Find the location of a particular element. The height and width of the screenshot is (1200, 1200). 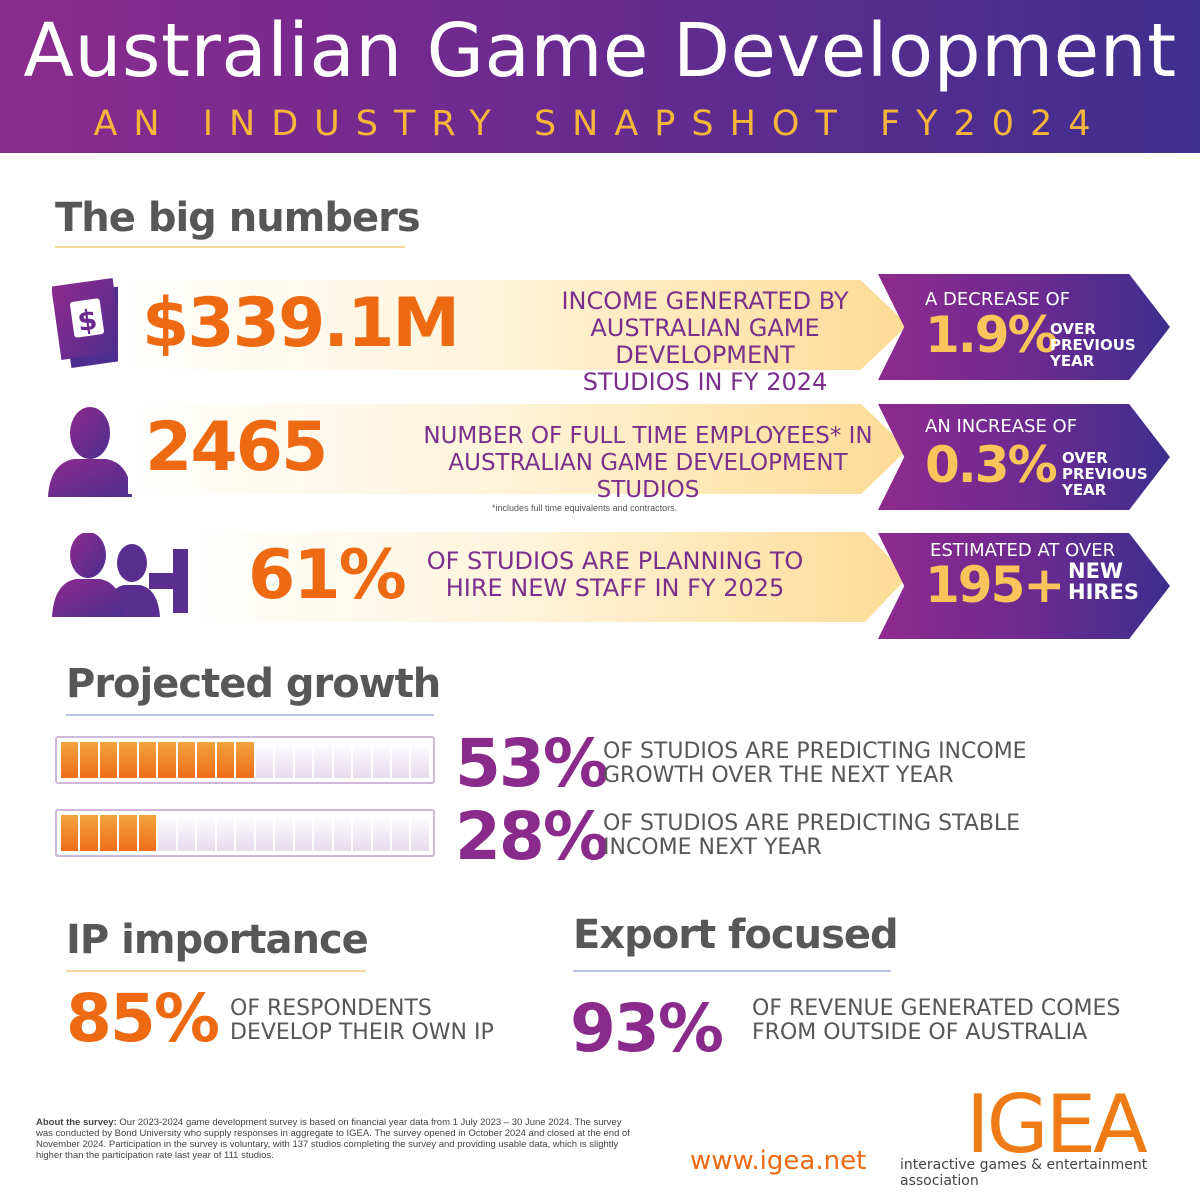

desc-line: OF REVENUE GENERATED COMES is located at coordinates (936, 1008).